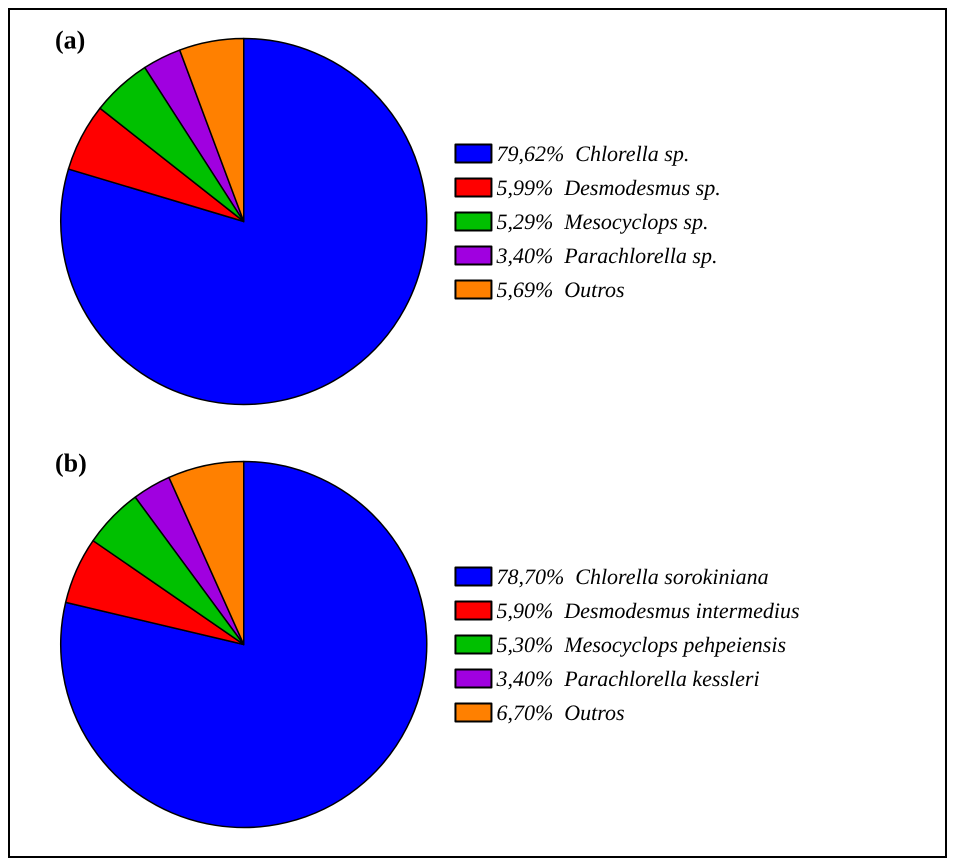 Image resolution: width=955 pixels, height=864 pixels. What do you see at coordinates (632, 576) in the screenshot?
I see `legend-label: 78,70% Chlorella sorokiniana` at bounding box center [632, 576].